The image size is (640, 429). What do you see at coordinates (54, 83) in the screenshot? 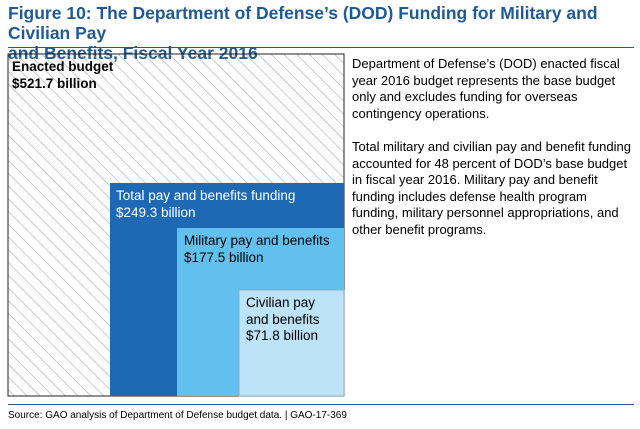
I see `enacted-budget-value: $521.7 billion` at bounding box center [54, 83].